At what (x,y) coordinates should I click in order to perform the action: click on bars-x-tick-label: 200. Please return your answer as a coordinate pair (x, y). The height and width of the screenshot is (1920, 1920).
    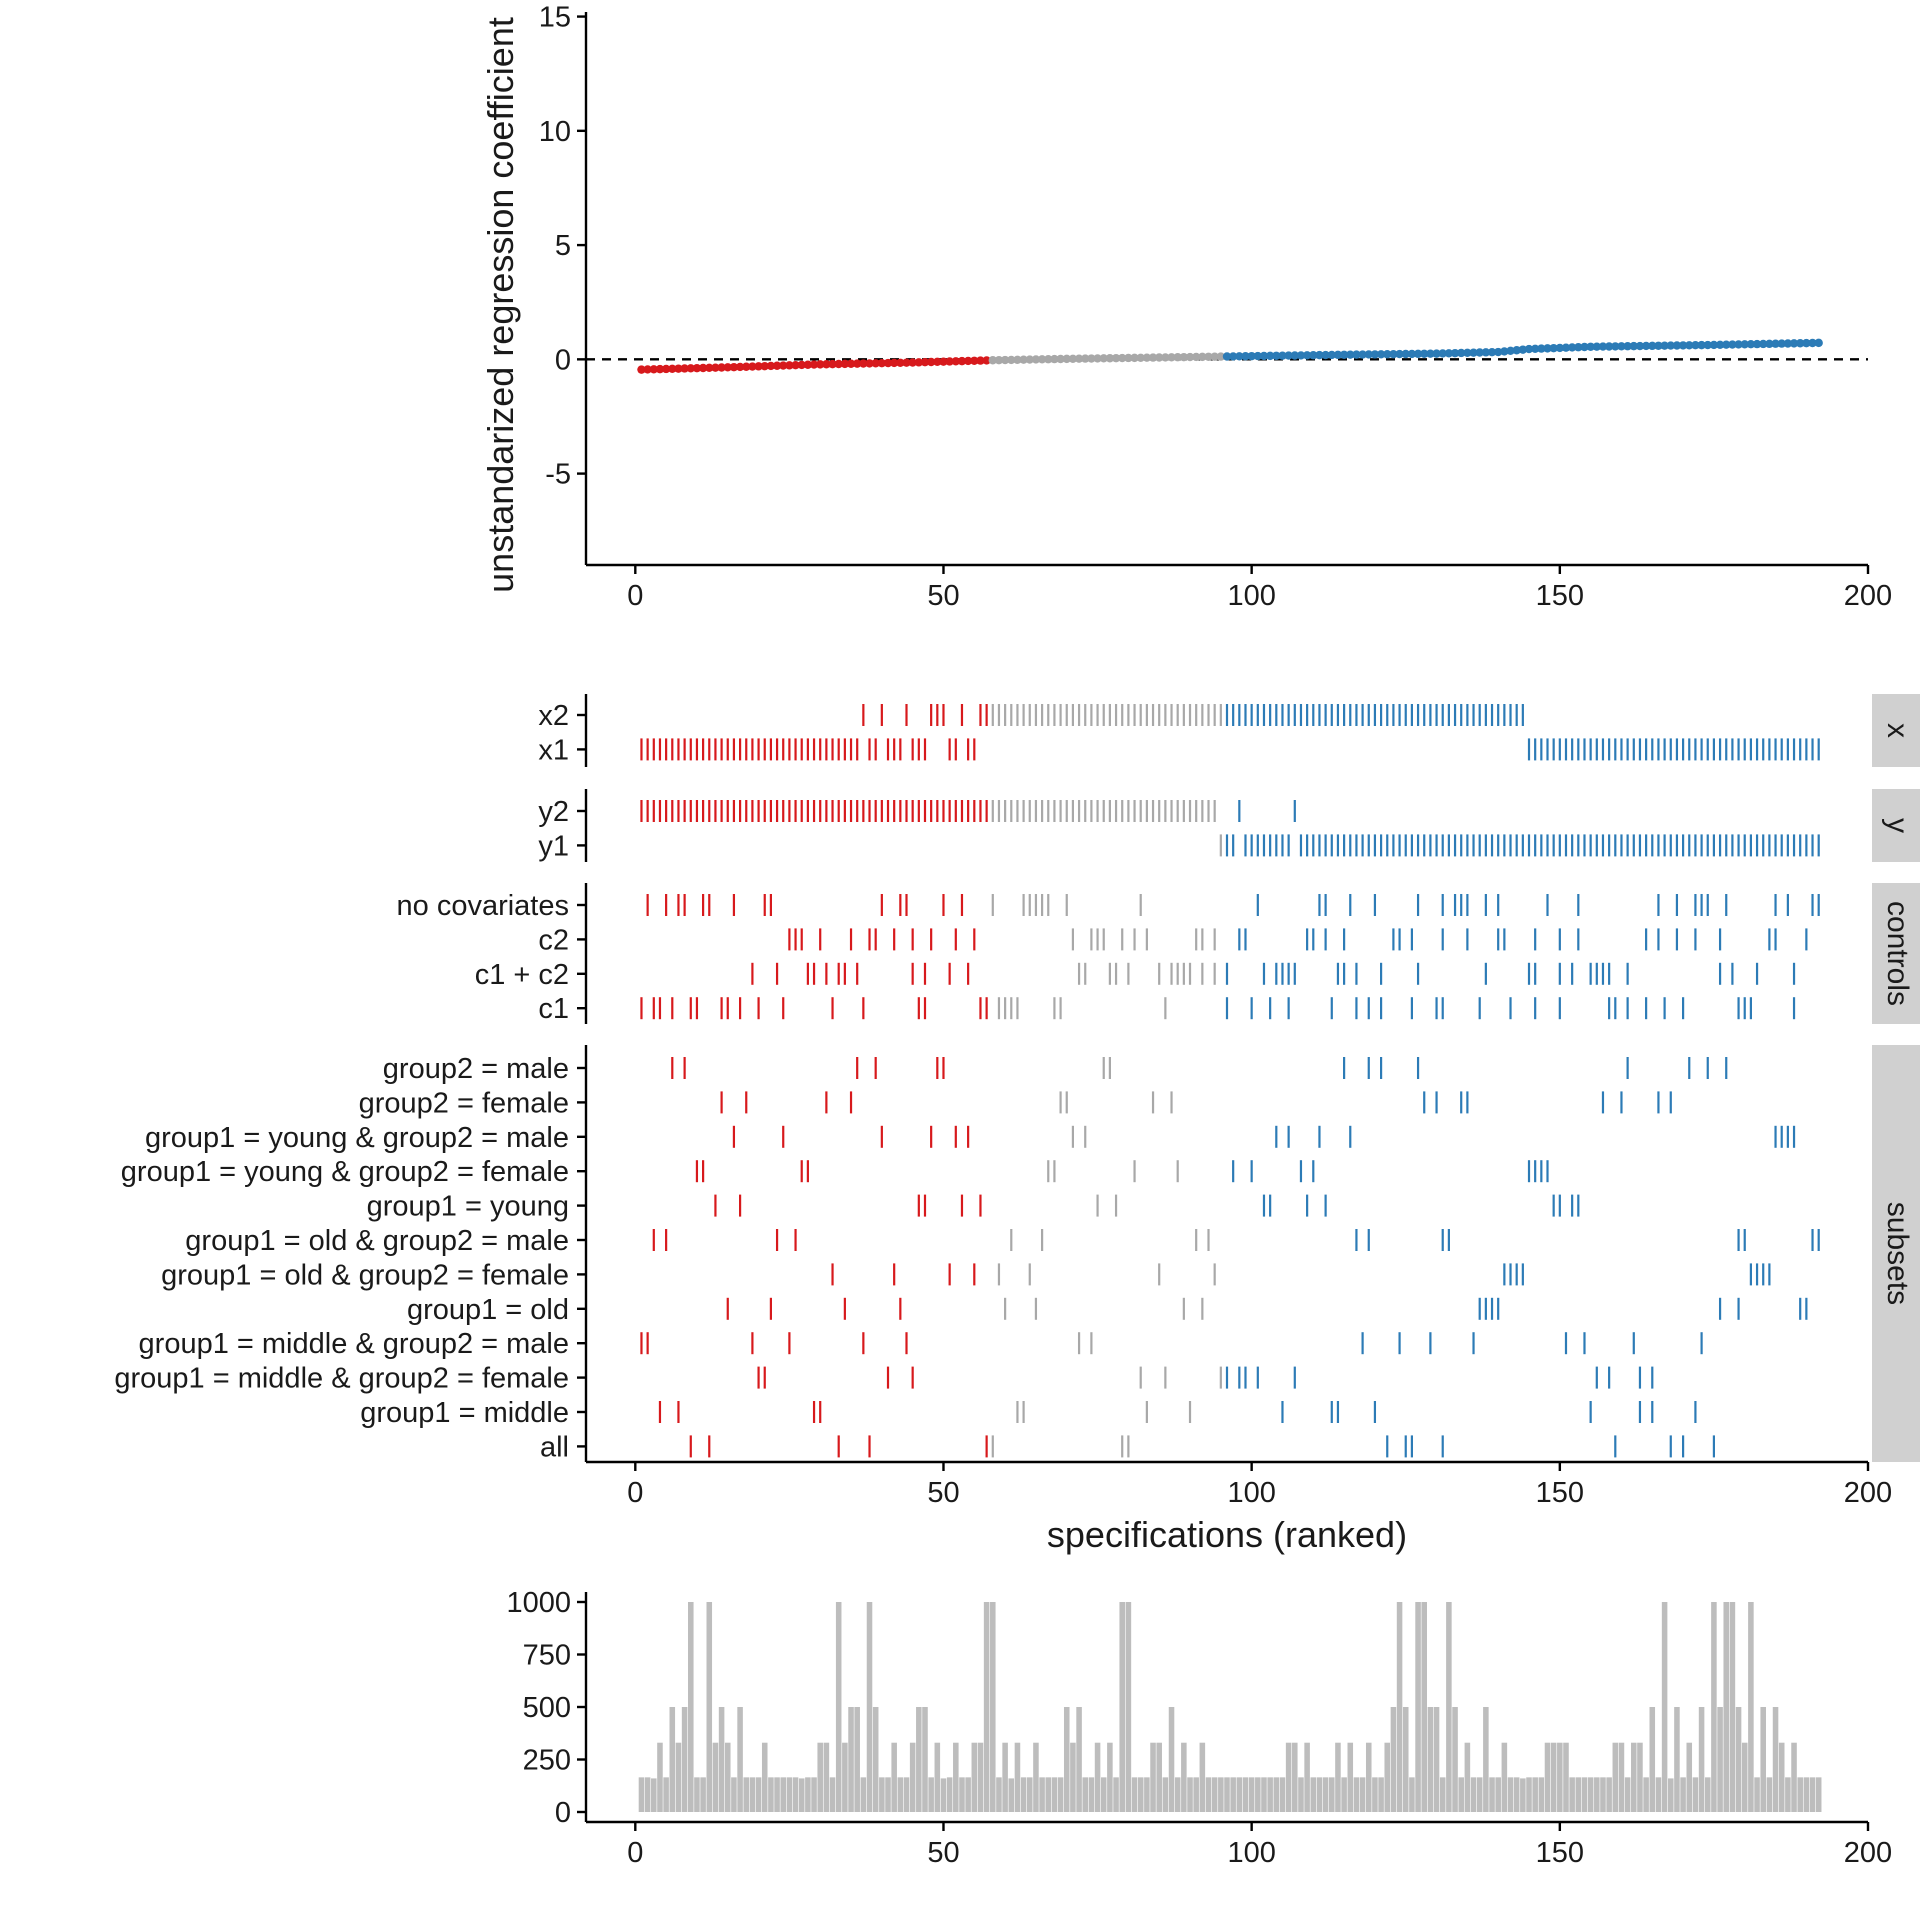
    Looking at the image, I should click on (1868, 1853).